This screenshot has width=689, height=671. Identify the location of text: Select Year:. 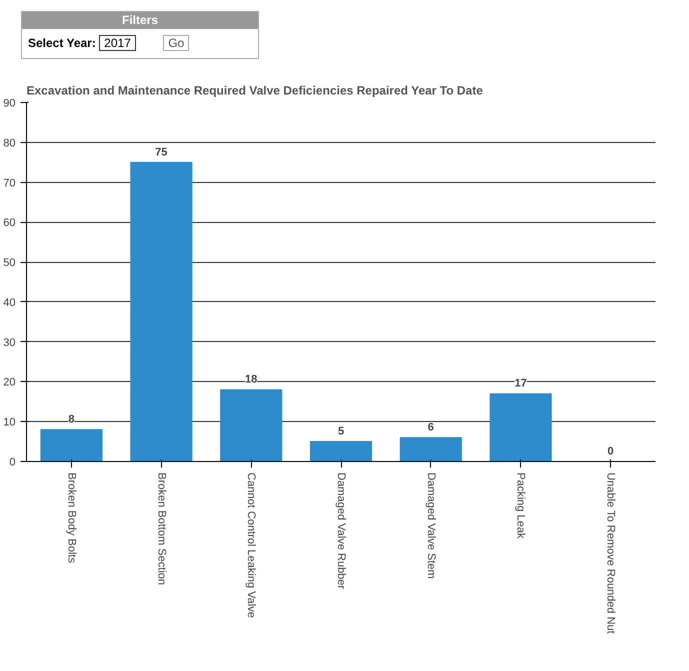
(62, 43).